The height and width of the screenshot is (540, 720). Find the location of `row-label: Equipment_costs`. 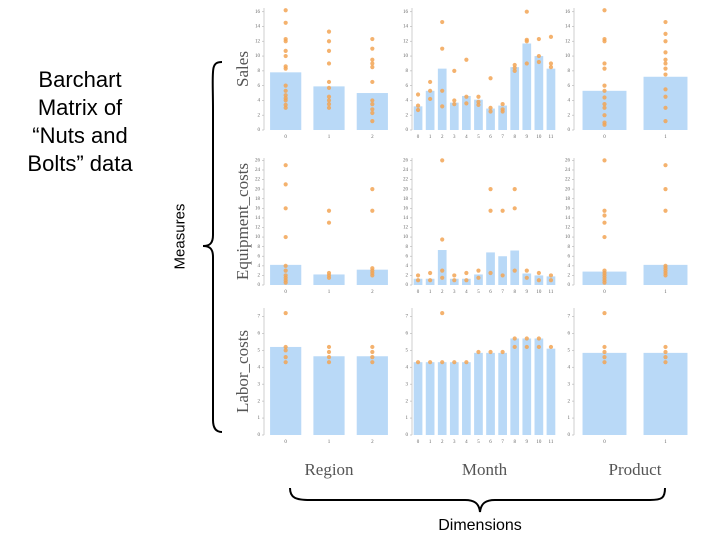

row-label: Equipment_costs is located at coordinates (242, 221).